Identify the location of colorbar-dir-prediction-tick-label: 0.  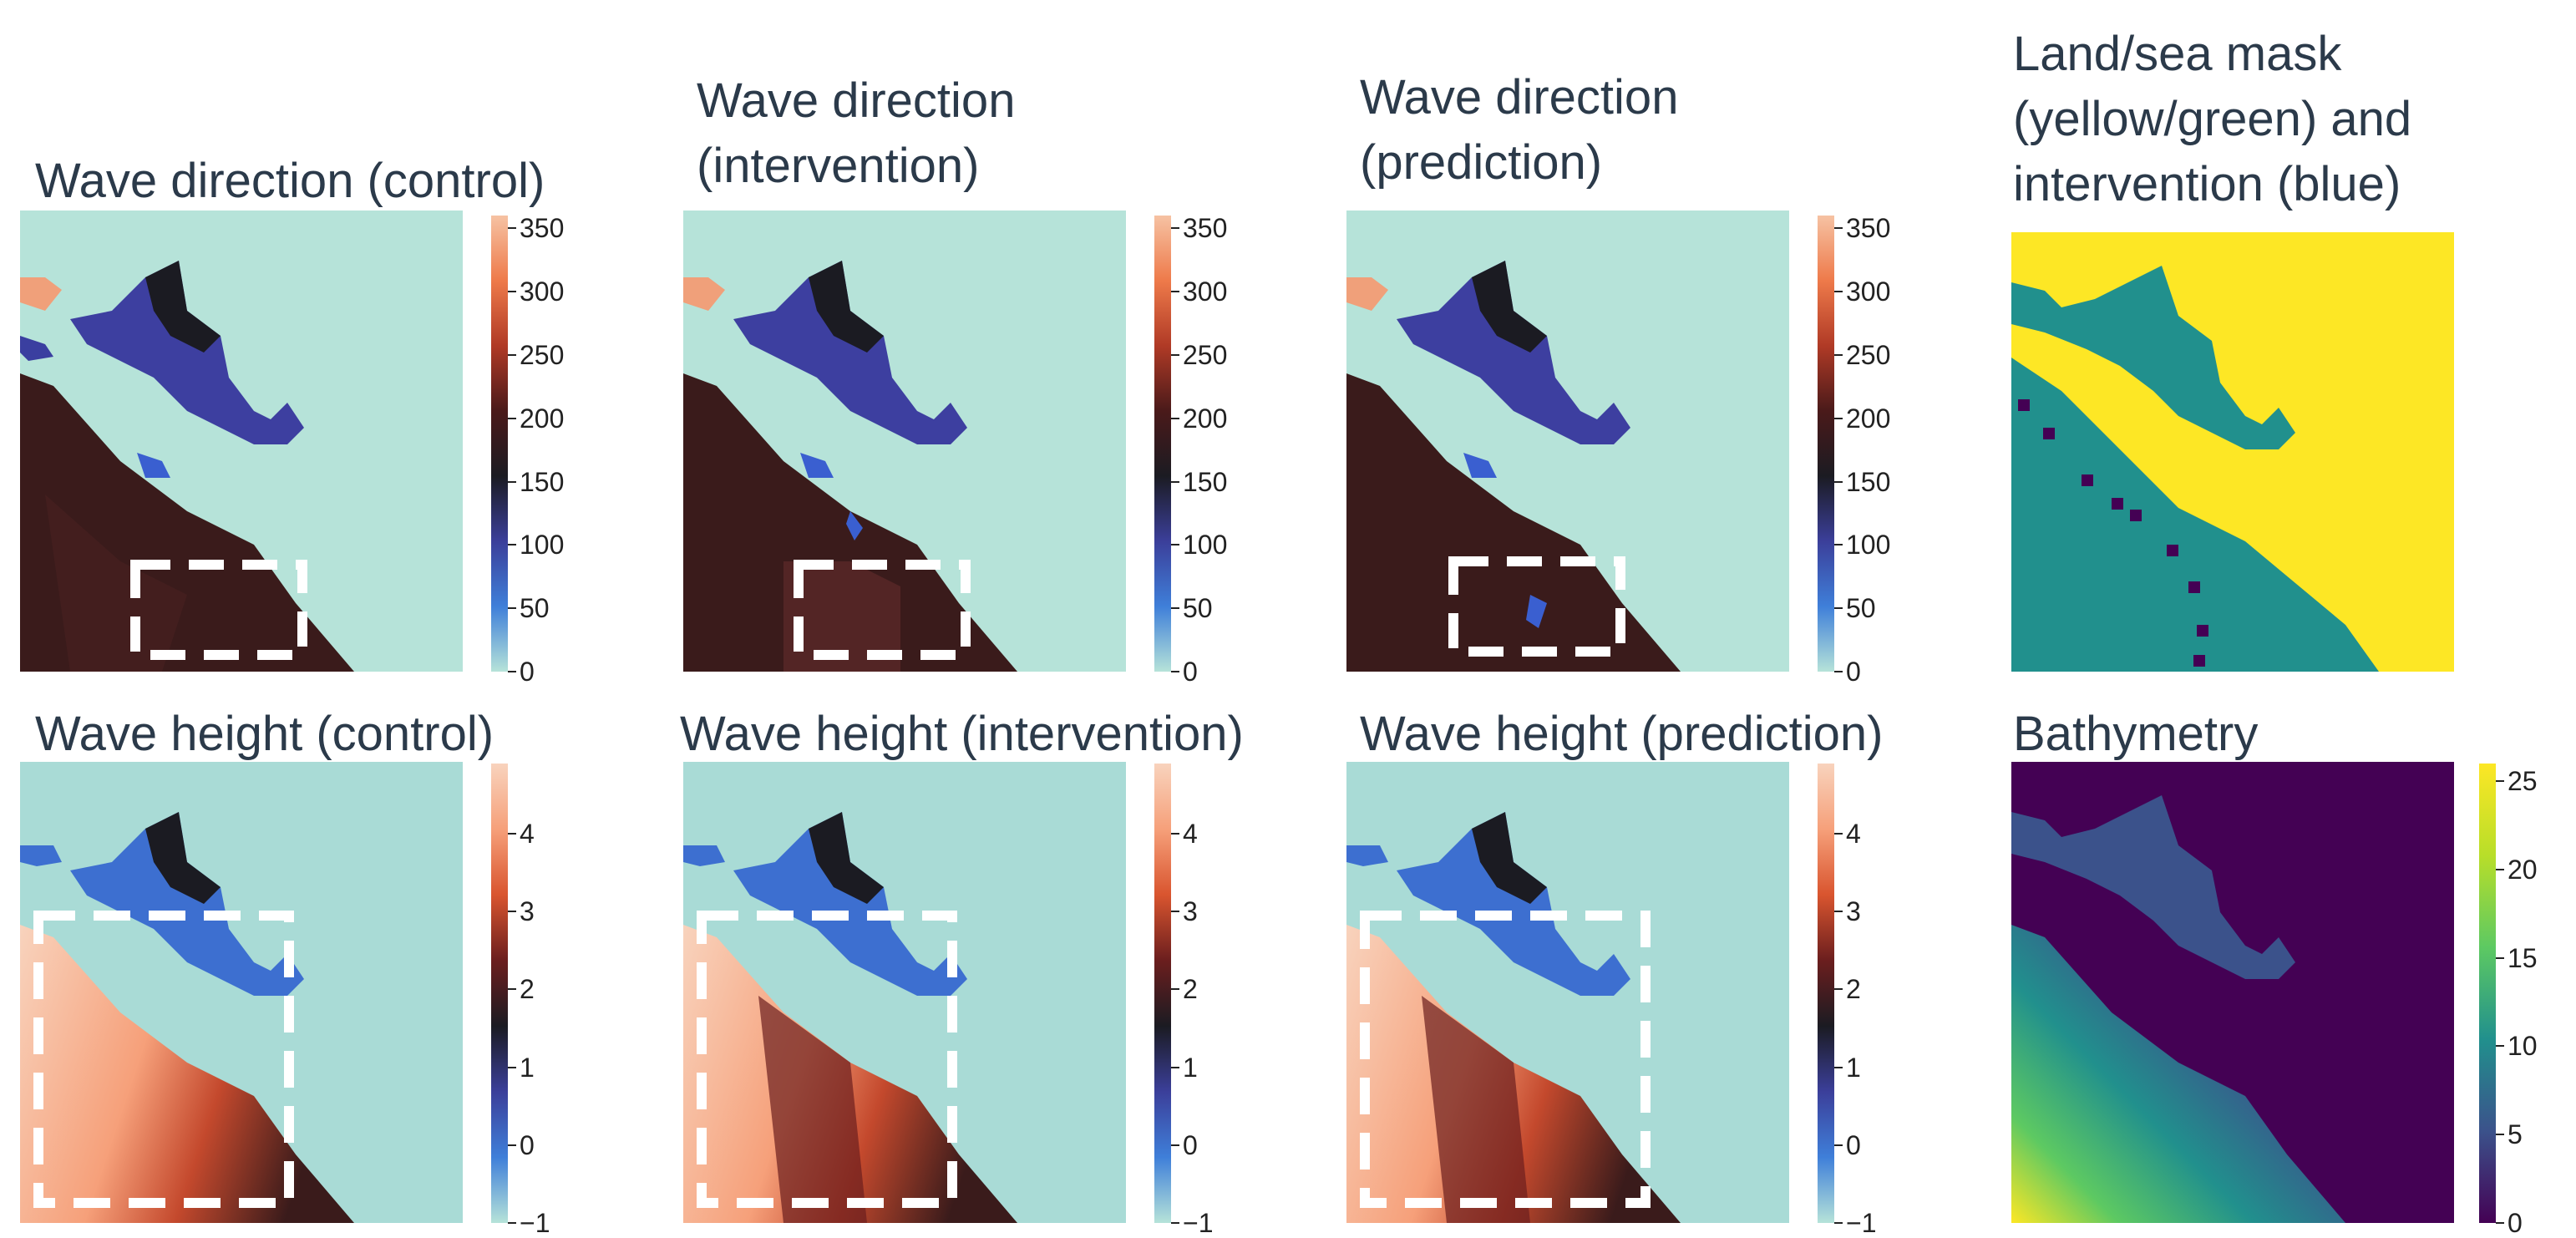
(1853, 672).